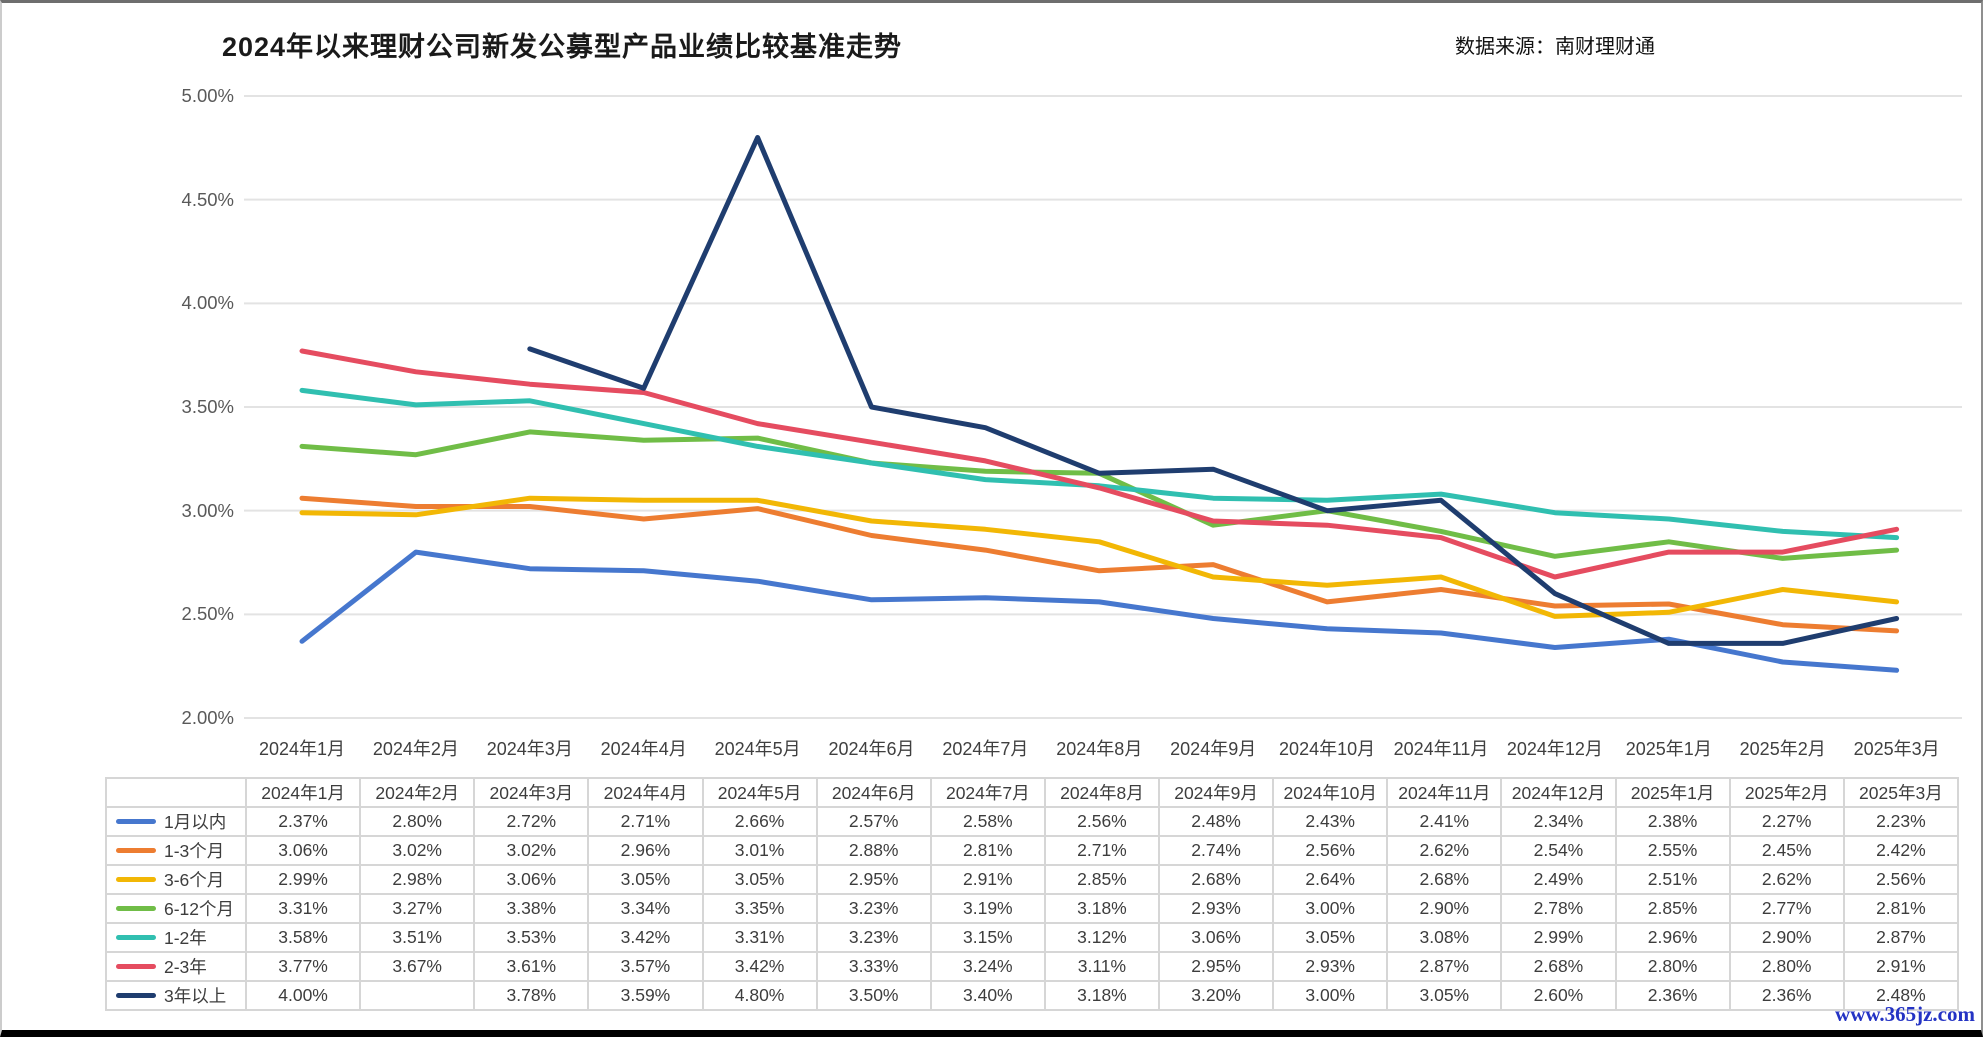 This screenshot has width=1983, height=1037. Describe the element at coordinates (1901, 792) in the screenshot. I see `table-column-header: 2025年3月` at that location.